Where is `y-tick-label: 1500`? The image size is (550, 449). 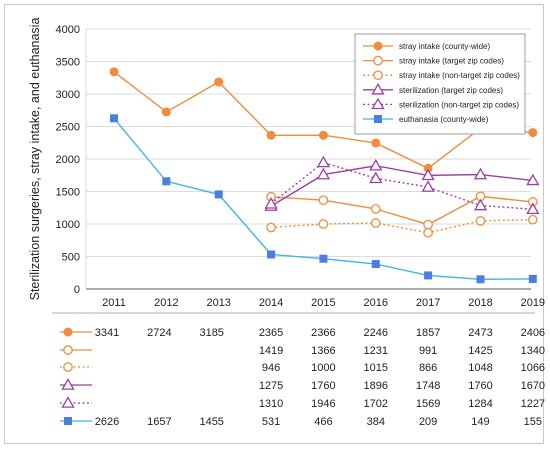
y-tick-label: 1500 is located at coordinates (68, 193).